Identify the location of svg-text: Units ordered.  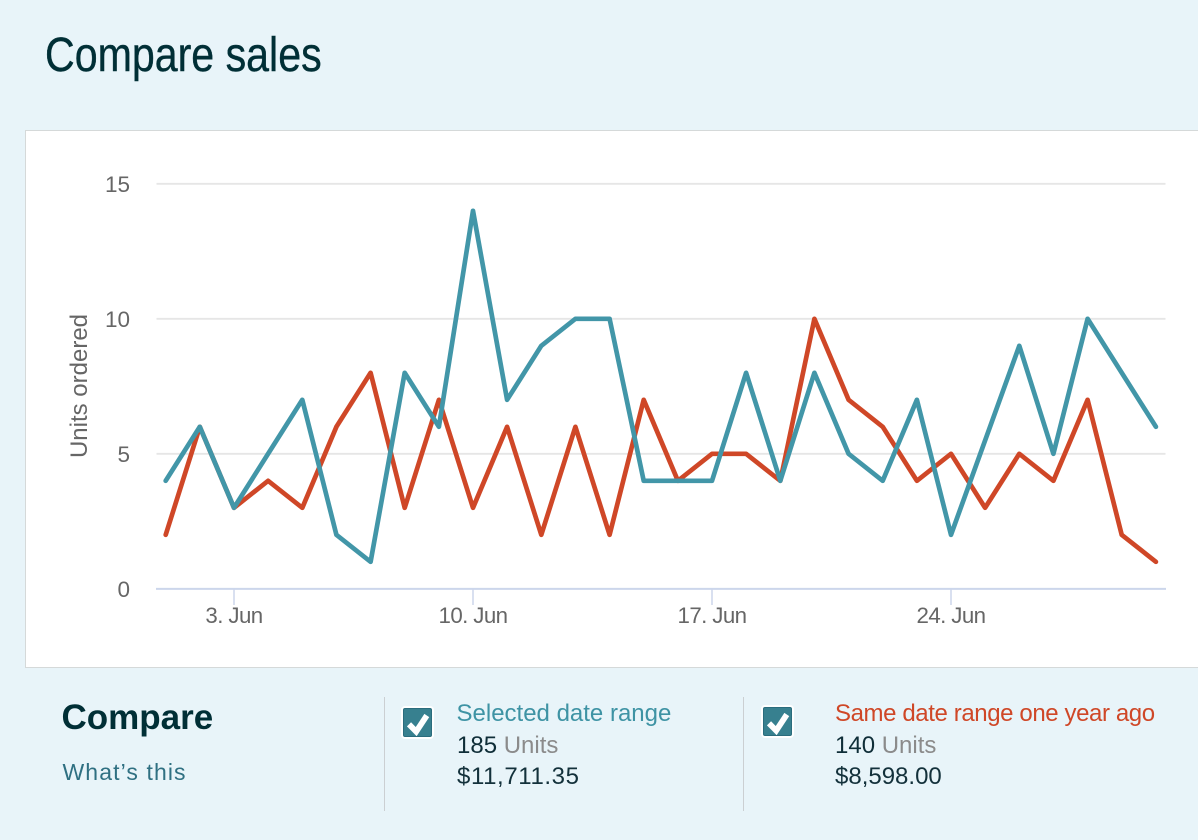
(79, 386).